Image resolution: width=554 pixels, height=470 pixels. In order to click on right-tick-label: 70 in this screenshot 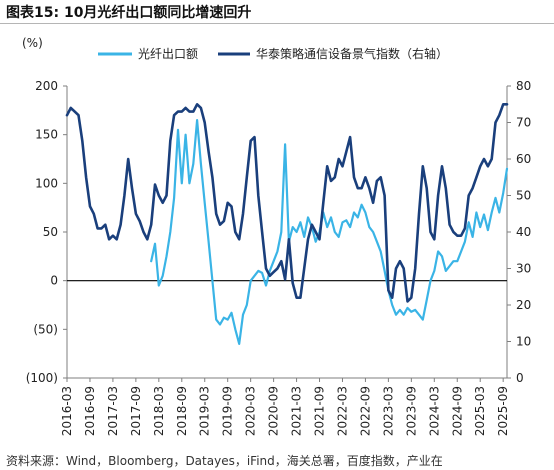, I will do `click(523, 123)`.